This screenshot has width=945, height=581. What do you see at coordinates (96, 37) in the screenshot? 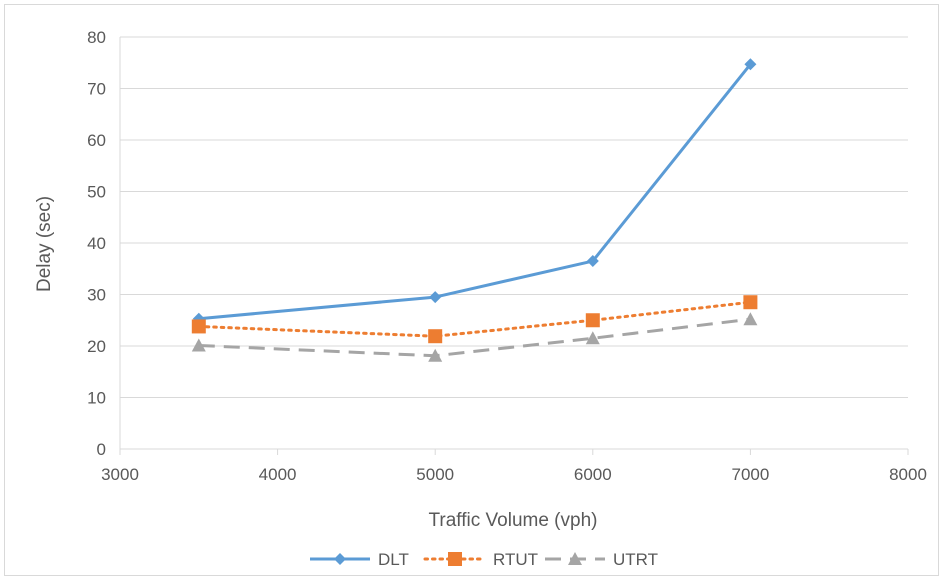
I see `y-tick-label-80: 80` at bounding box center [96, 37].